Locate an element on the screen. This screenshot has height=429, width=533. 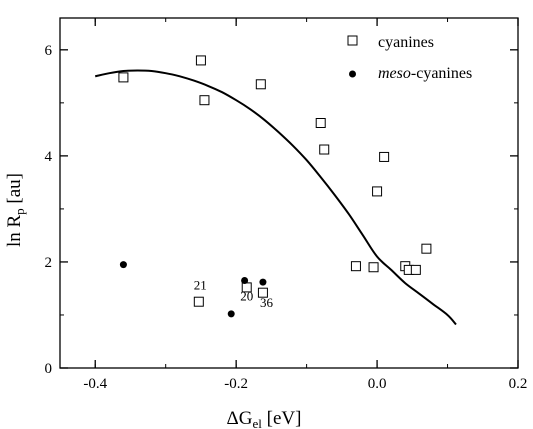
x-axis-label: ΔGel [eV] is located at coordinates (264, 418).